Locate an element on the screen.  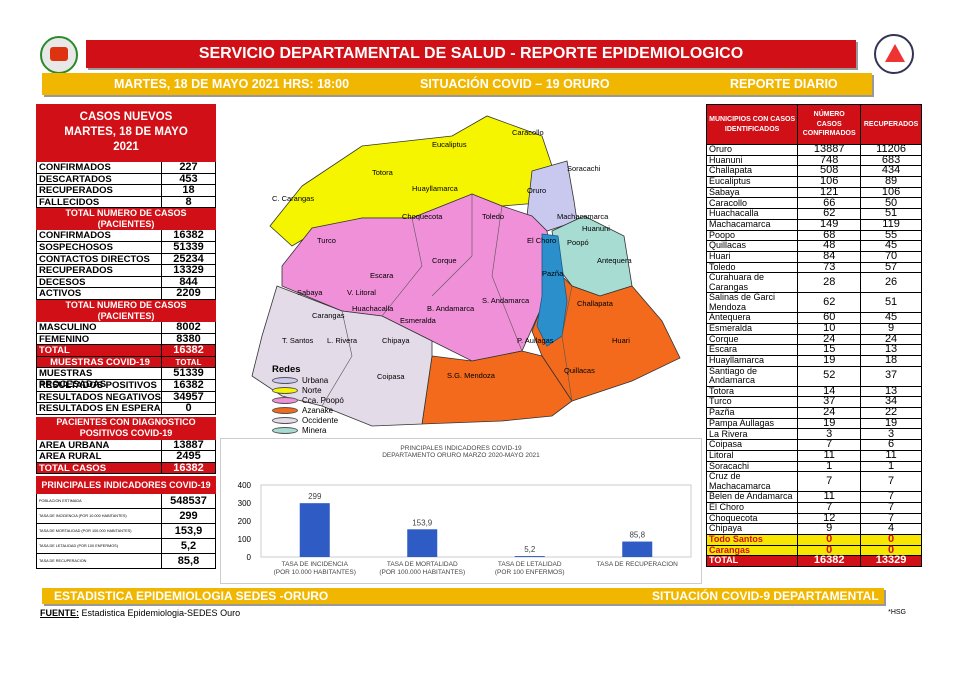
source-text: Estadistica Epidemiologia-SEDES Ouro is located at coordinates (160, 613).